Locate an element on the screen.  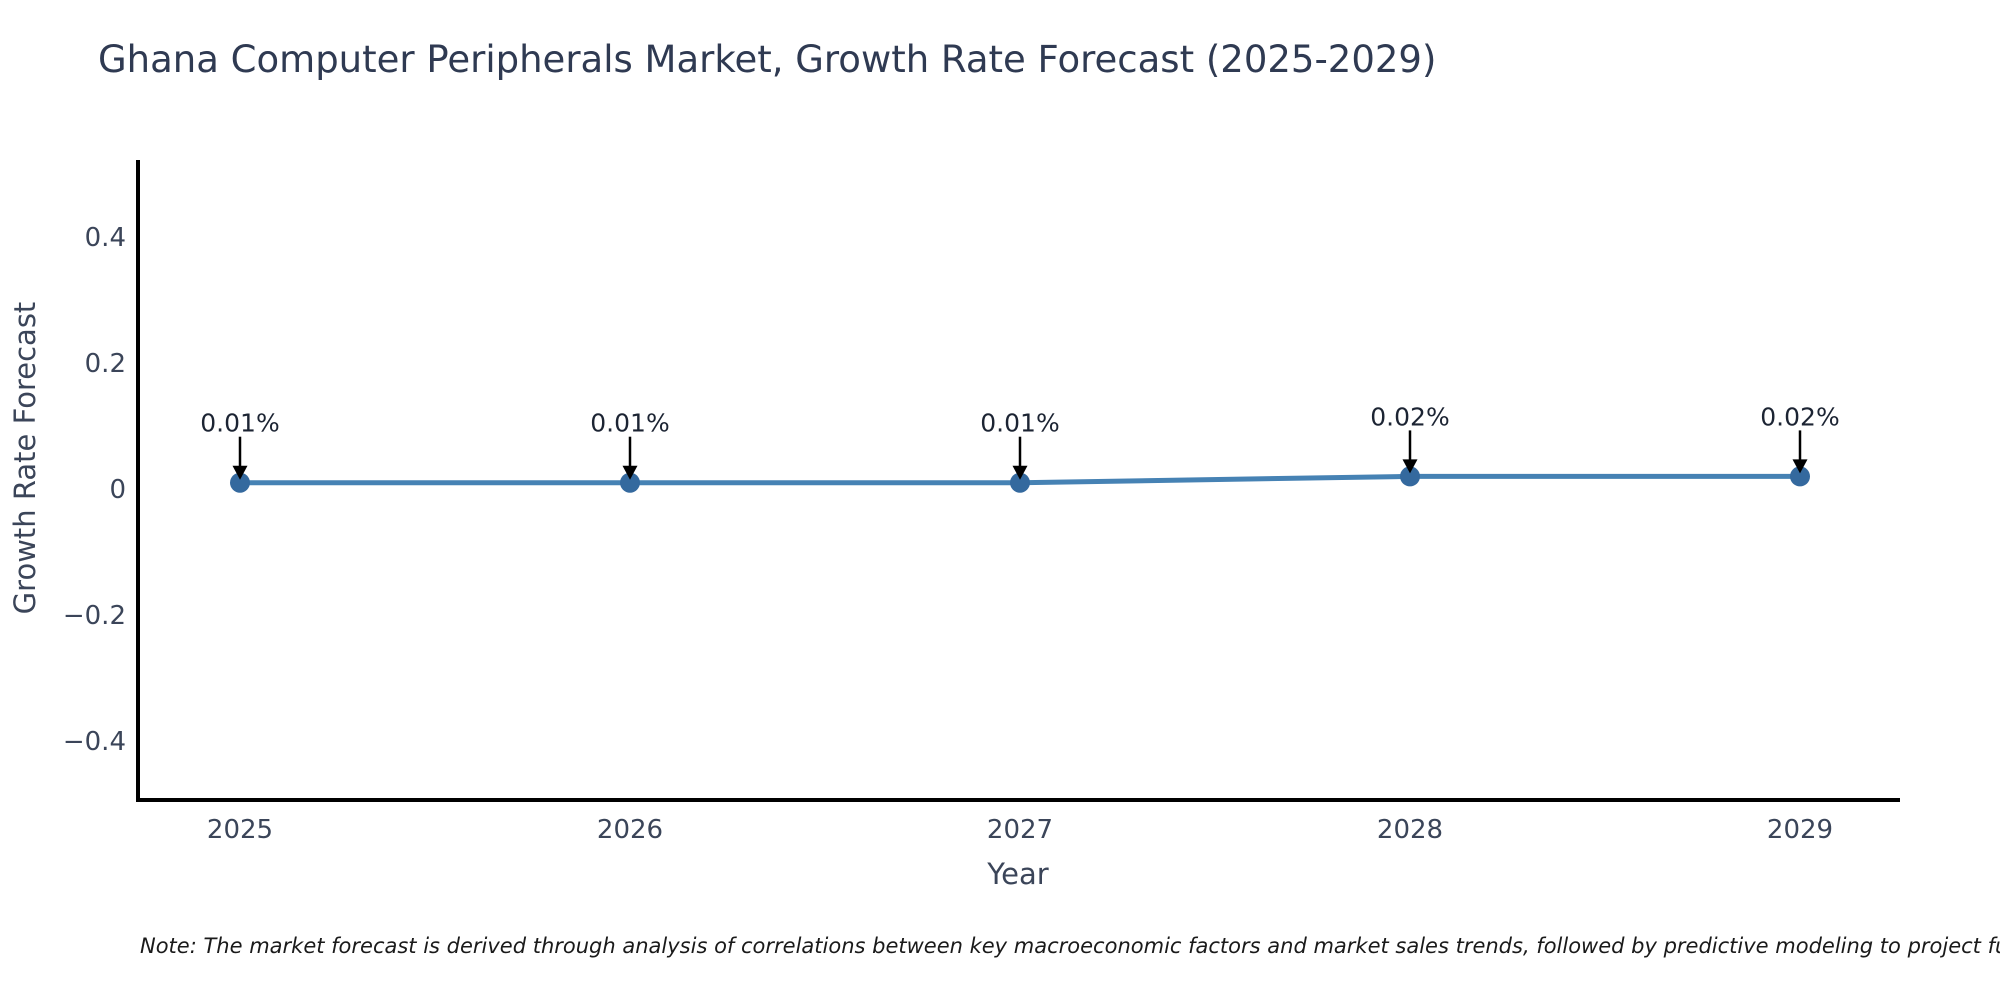
x-tick-label: 2028 is located at coordinates (1410, 830).